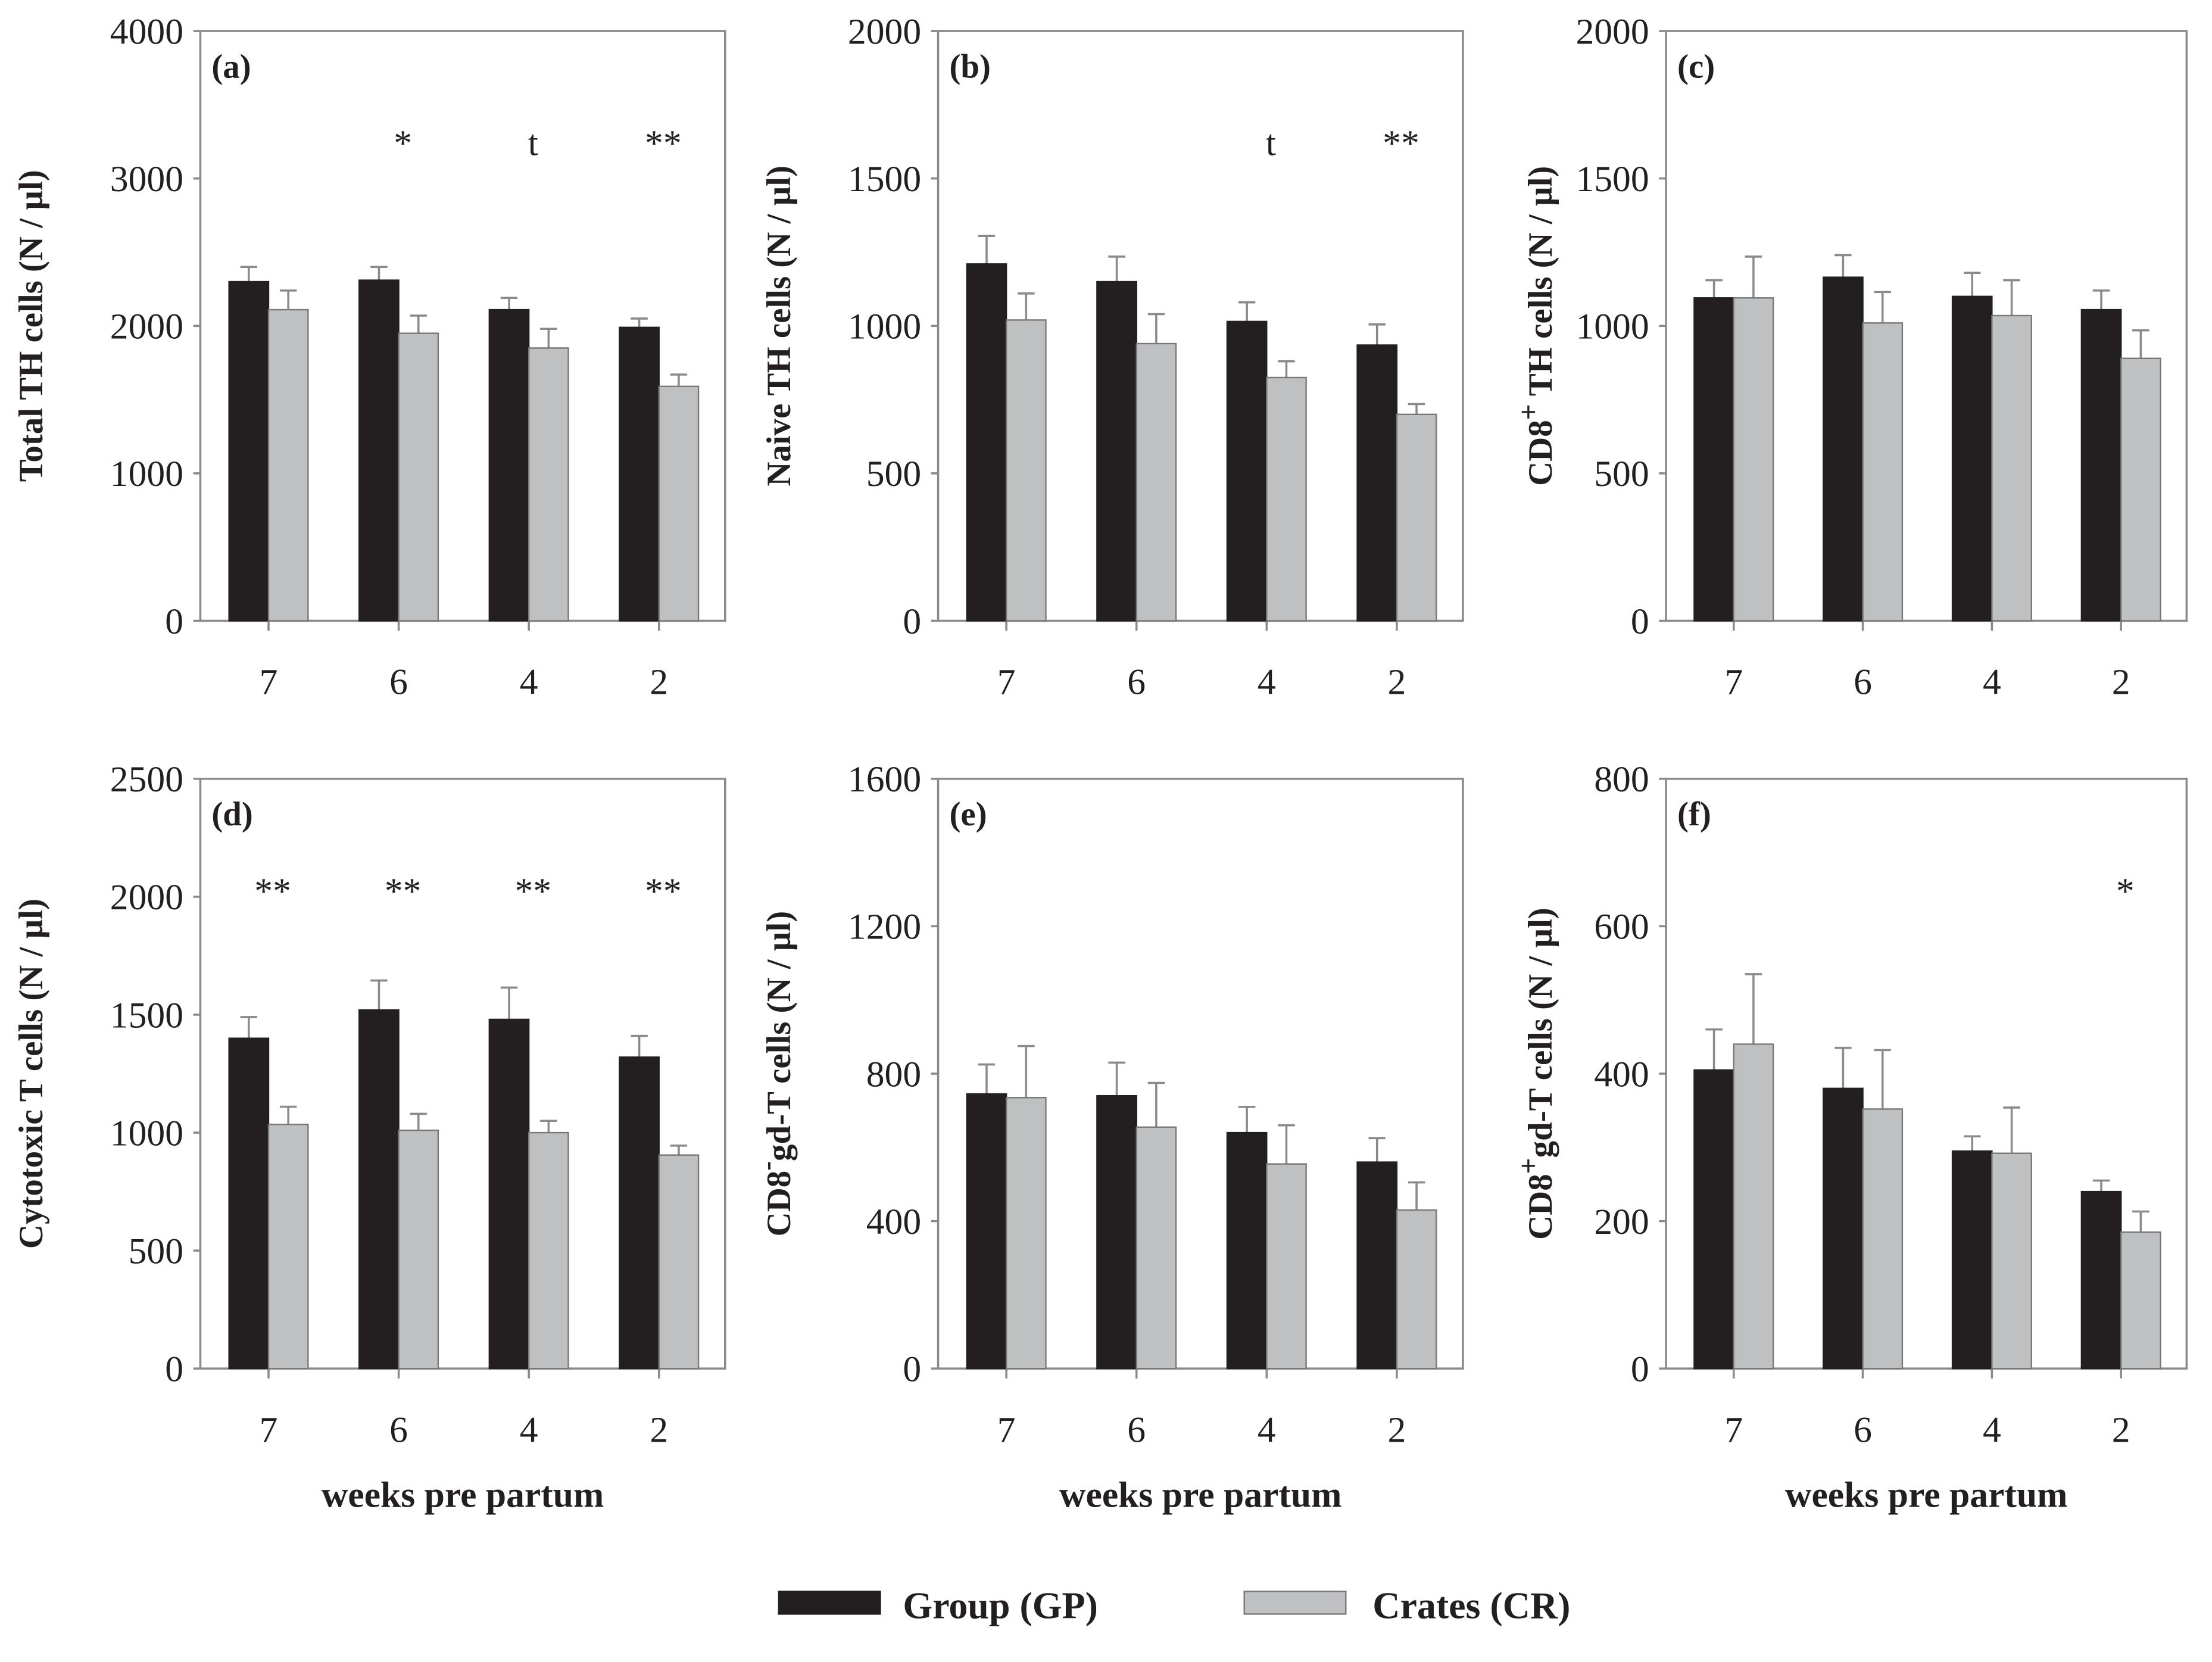  Describe the element at coordinates (1000, 1606) in the screenshot. I see `legend-label: Group (GP)` at that location.